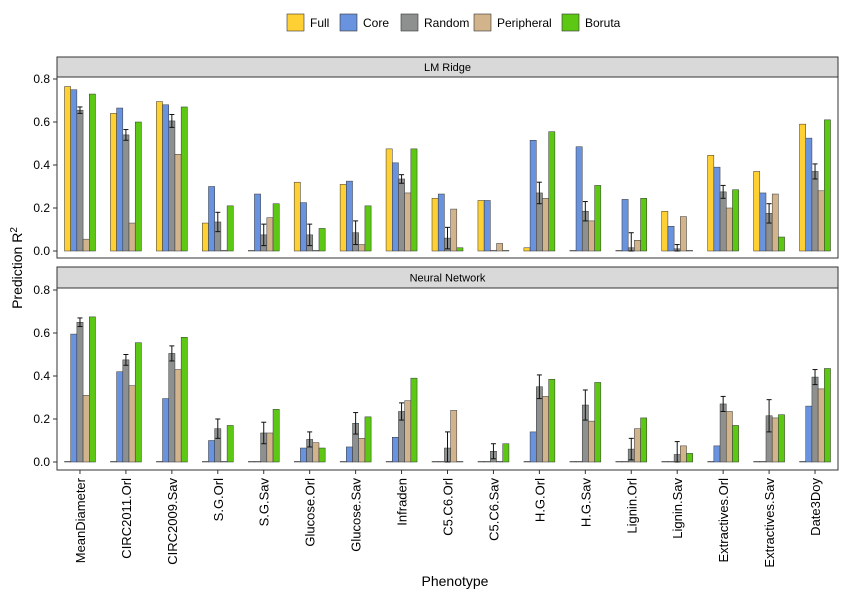  What do you see at coordinates (815, 507) in the screenshot?
I see `x-tick-label: Date3Doy` at bounding box center [815, 507].